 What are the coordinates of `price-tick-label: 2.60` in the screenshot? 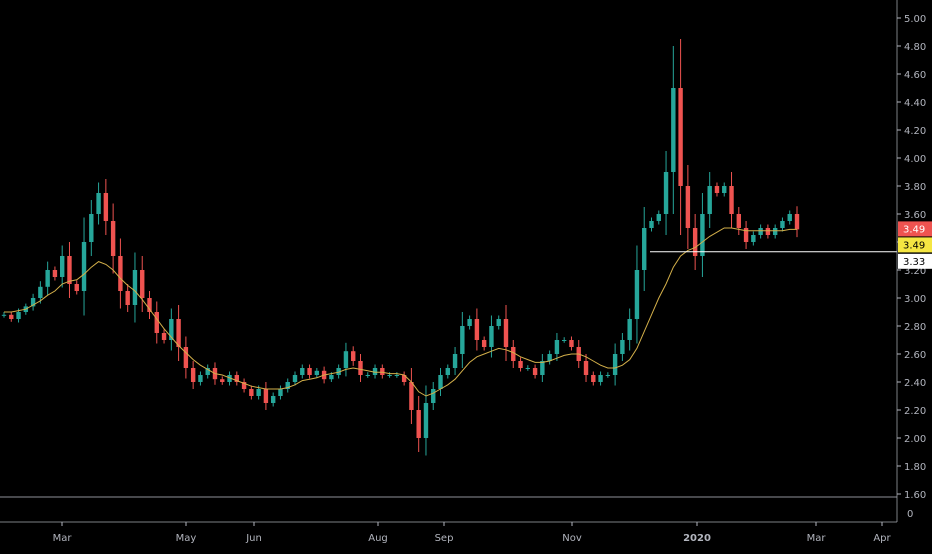 It's located at (915, 355).